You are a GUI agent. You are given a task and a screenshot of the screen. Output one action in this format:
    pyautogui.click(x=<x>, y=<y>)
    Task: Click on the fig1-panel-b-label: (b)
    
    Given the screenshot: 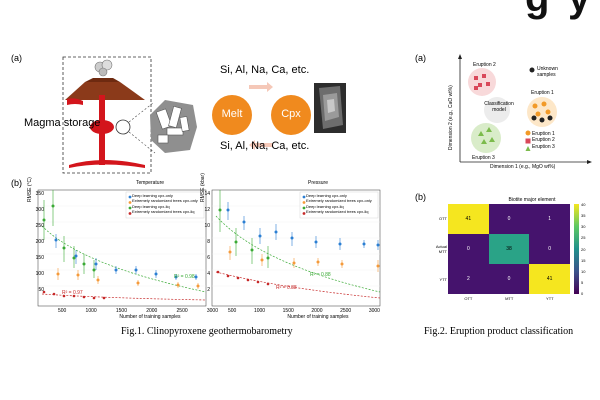 What is the action you would take?
    pyautogui.click(x=16, y=183)
    